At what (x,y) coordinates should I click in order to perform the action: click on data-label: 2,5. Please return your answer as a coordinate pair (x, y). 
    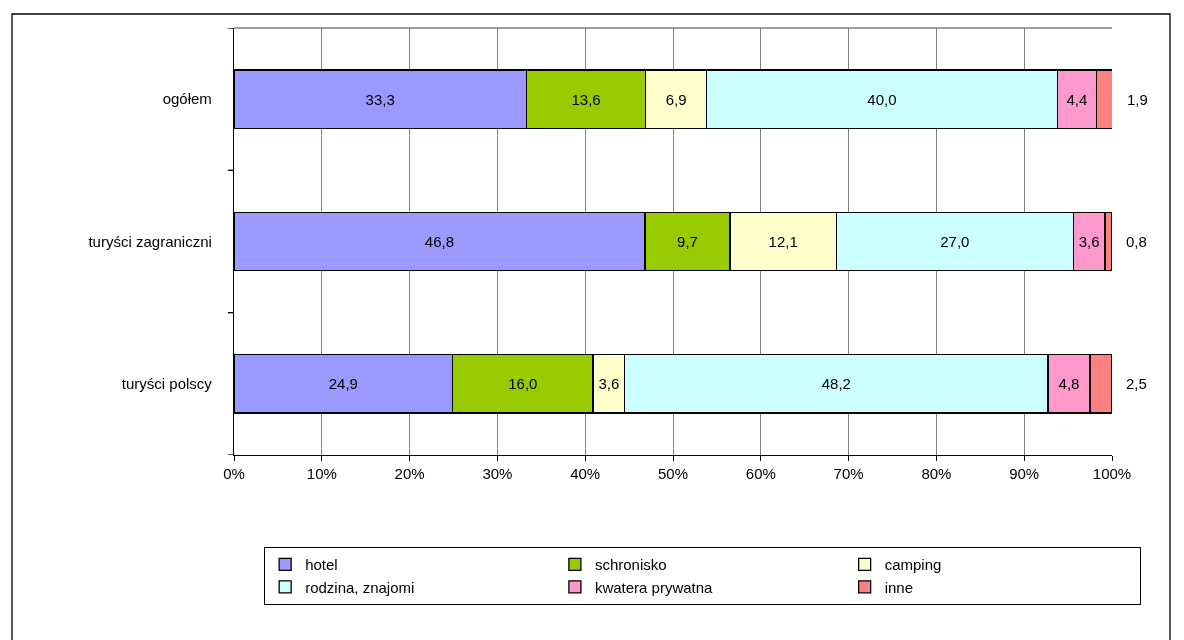
    Looking at the image, I should click on (1136, 383).